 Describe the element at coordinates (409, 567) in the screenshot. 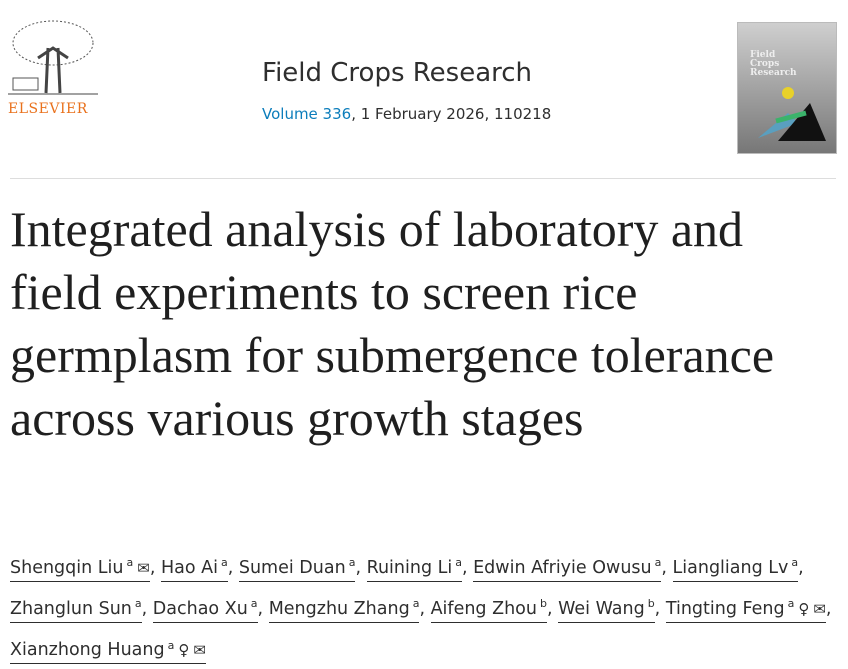

I see `author-name: Ruining Li` at that location.